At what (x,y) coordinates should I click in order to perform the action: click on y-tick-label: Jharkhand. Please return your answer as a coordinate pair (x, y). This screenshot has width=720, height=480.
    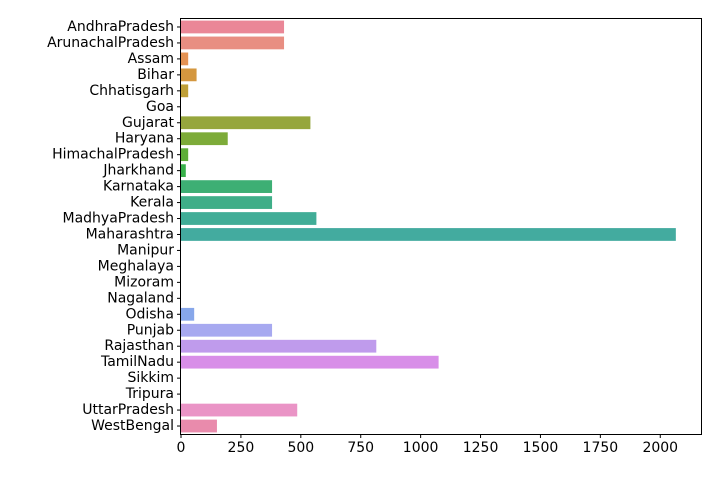
    Looking at the image, I should click on (138, 171).